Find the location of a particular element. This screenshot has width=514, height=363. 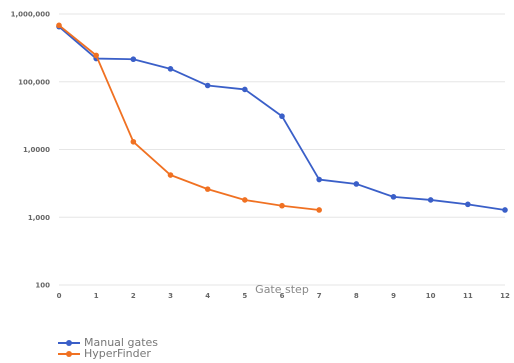

x-tick-label: 0 is located at coordinates (59, 296).